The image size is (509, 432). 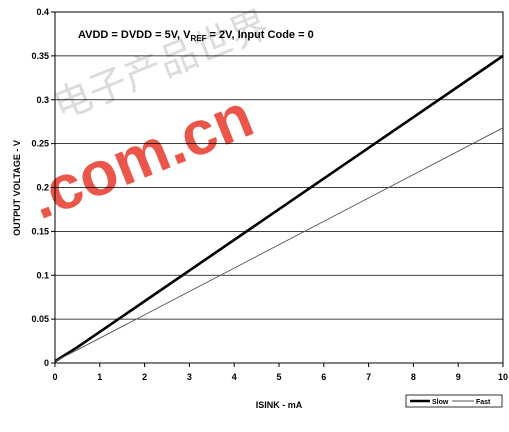 I want to click on y-tick-label-0: 0, so click(x=46, y=363).